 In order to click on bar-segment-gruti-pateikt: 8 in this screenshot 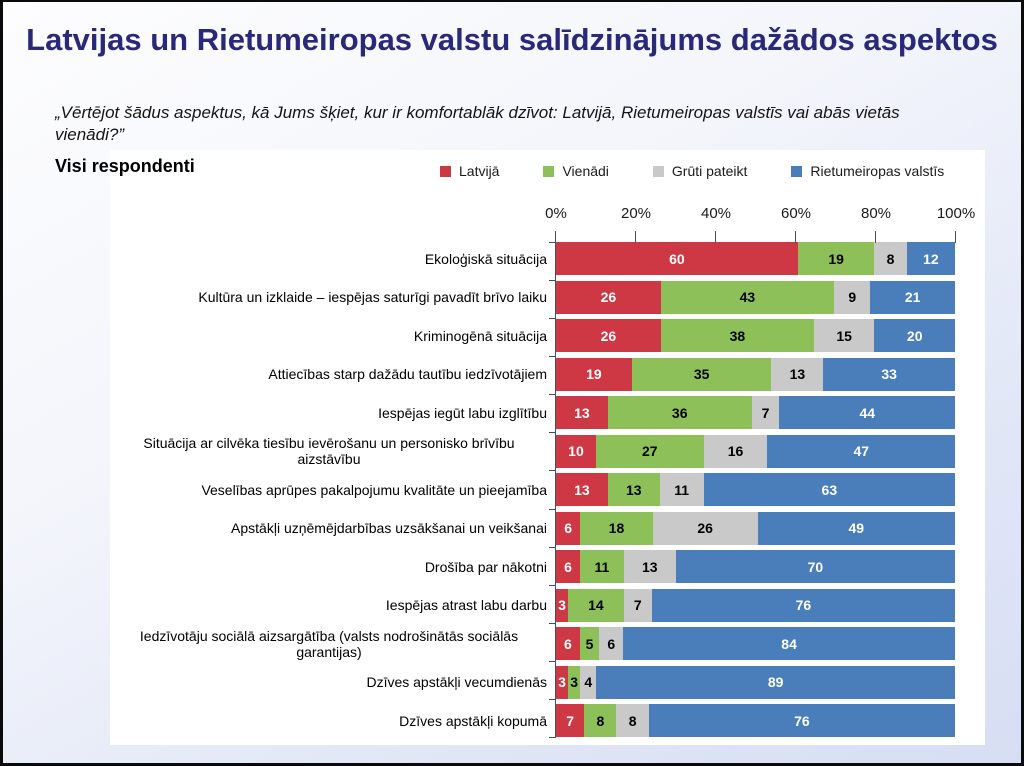, I will do `click(632, 720)`.